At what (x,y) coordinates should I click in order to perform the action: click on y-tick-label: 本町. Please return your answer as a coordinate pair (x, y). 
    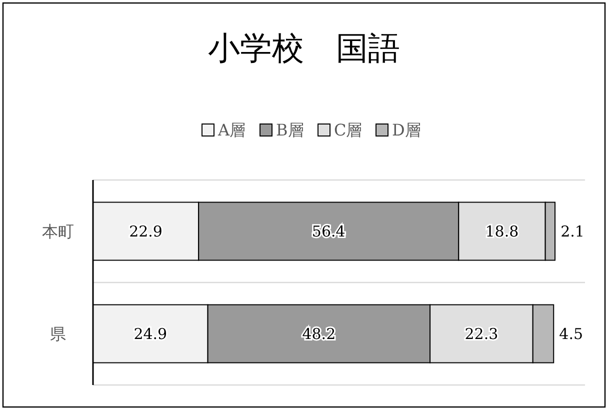
    Looking at the image, I should click on (58, 231).